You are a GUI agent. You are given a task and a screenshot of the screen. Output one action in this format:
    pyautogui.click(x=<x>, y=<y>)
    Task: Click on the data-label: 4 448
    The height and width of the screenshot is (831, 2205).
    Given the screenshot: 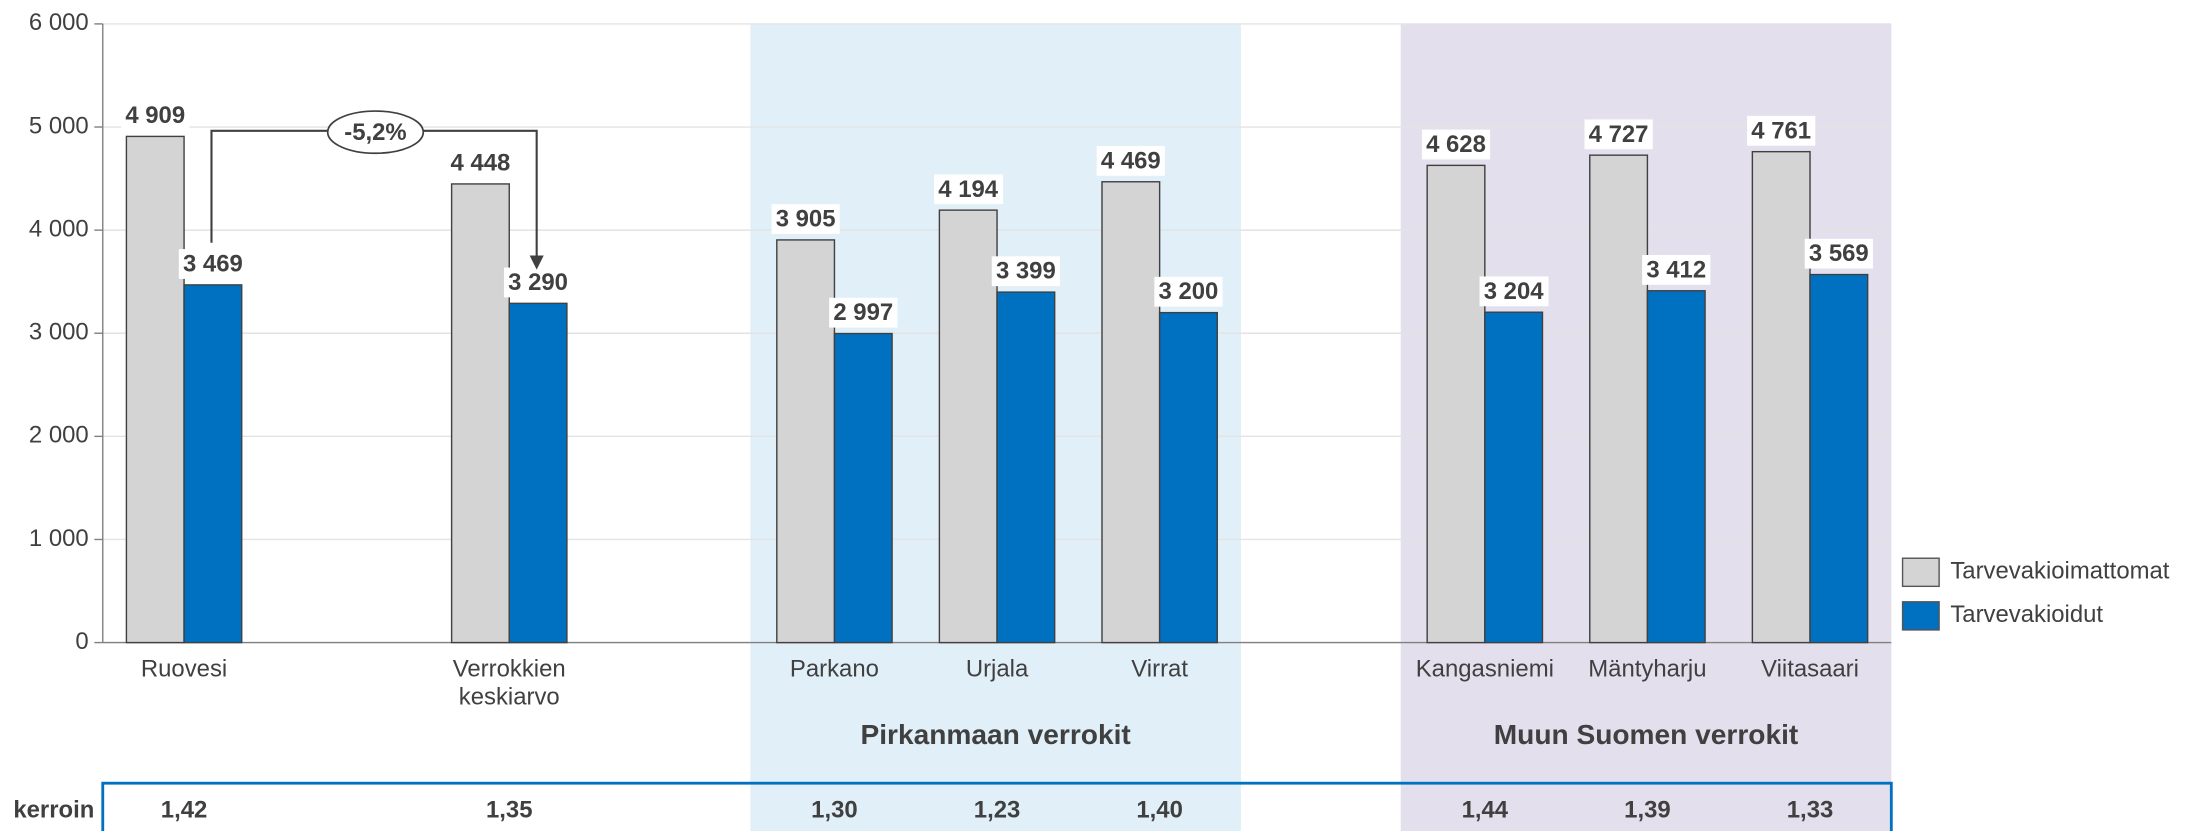 What is the action you would take?
    pyautogui.click(x=481, y=163)
    